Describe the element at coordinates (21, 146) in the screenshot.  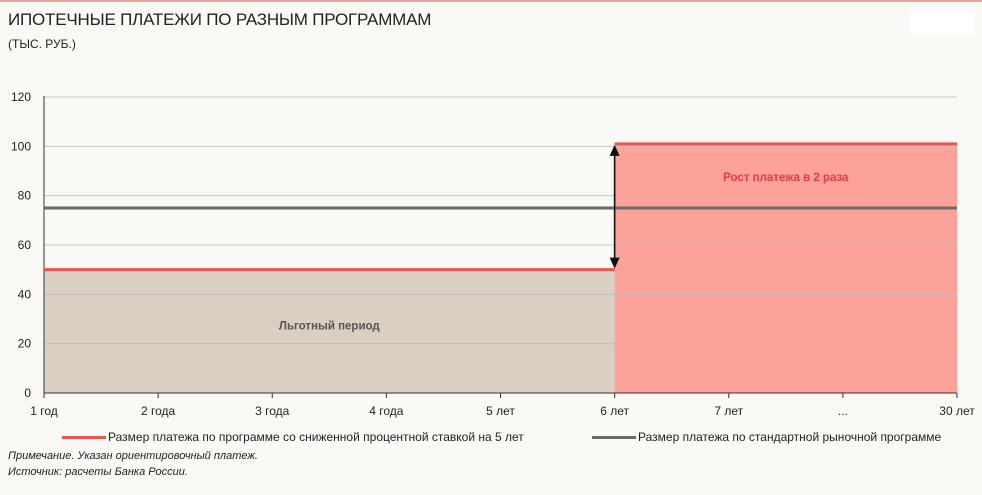
I see `y-tick-label: 100` at that location.